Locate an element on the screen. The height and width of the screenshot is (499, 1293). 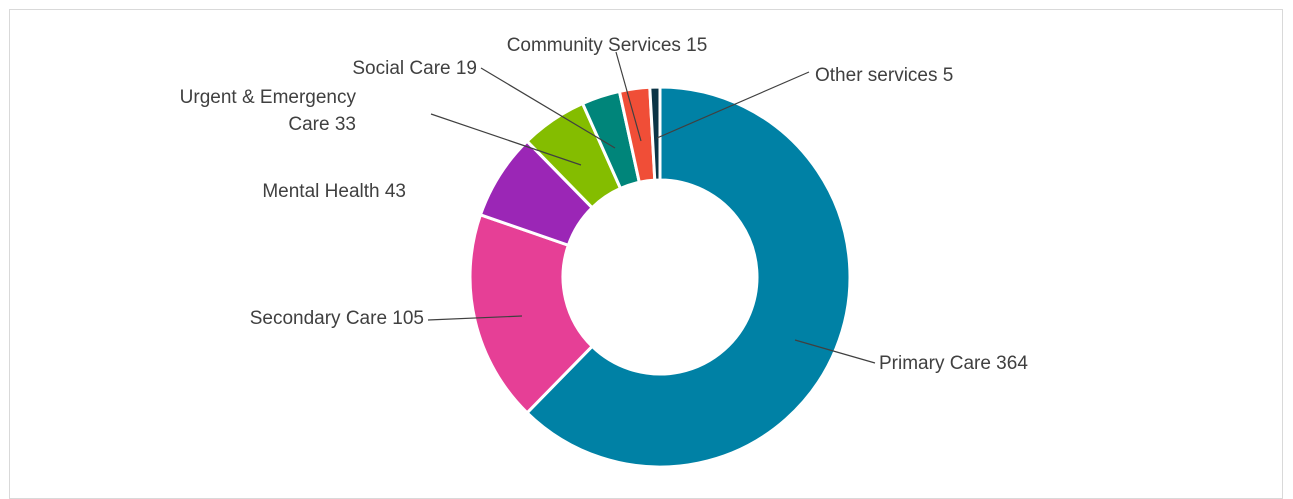
data-label-other-services: Other services 5 is located at coordinates (884, 75).